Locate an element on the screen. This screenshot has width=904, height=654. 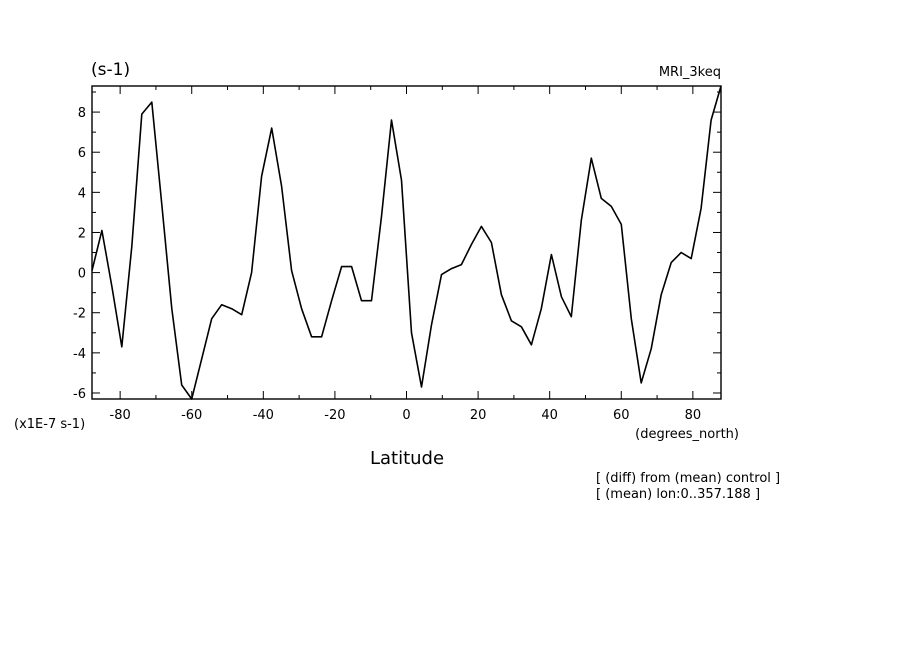
x-tick-label: -20 is located at coordinates (334, 415).